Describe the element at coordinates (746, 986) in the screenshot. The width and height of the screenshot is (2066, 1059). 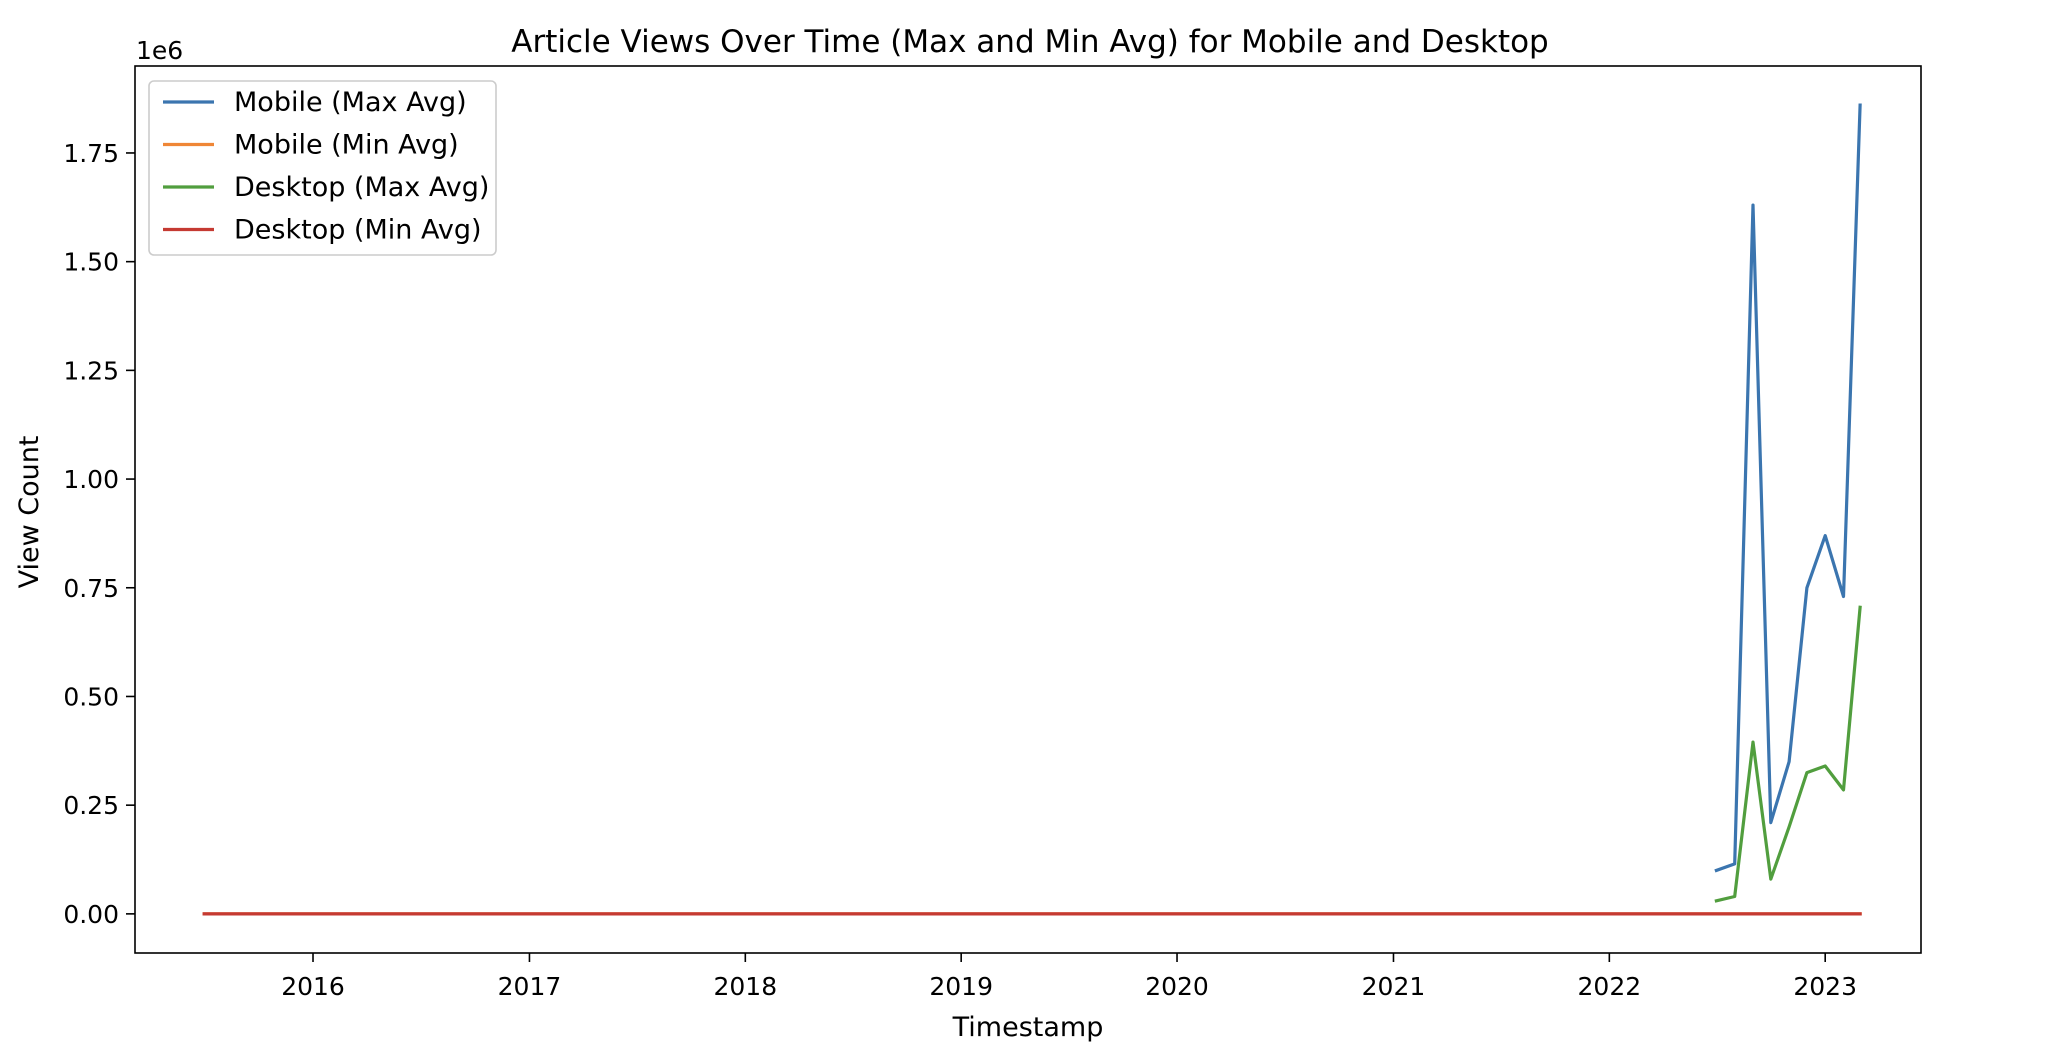
I see `x-tick-label: 2018` at that location.